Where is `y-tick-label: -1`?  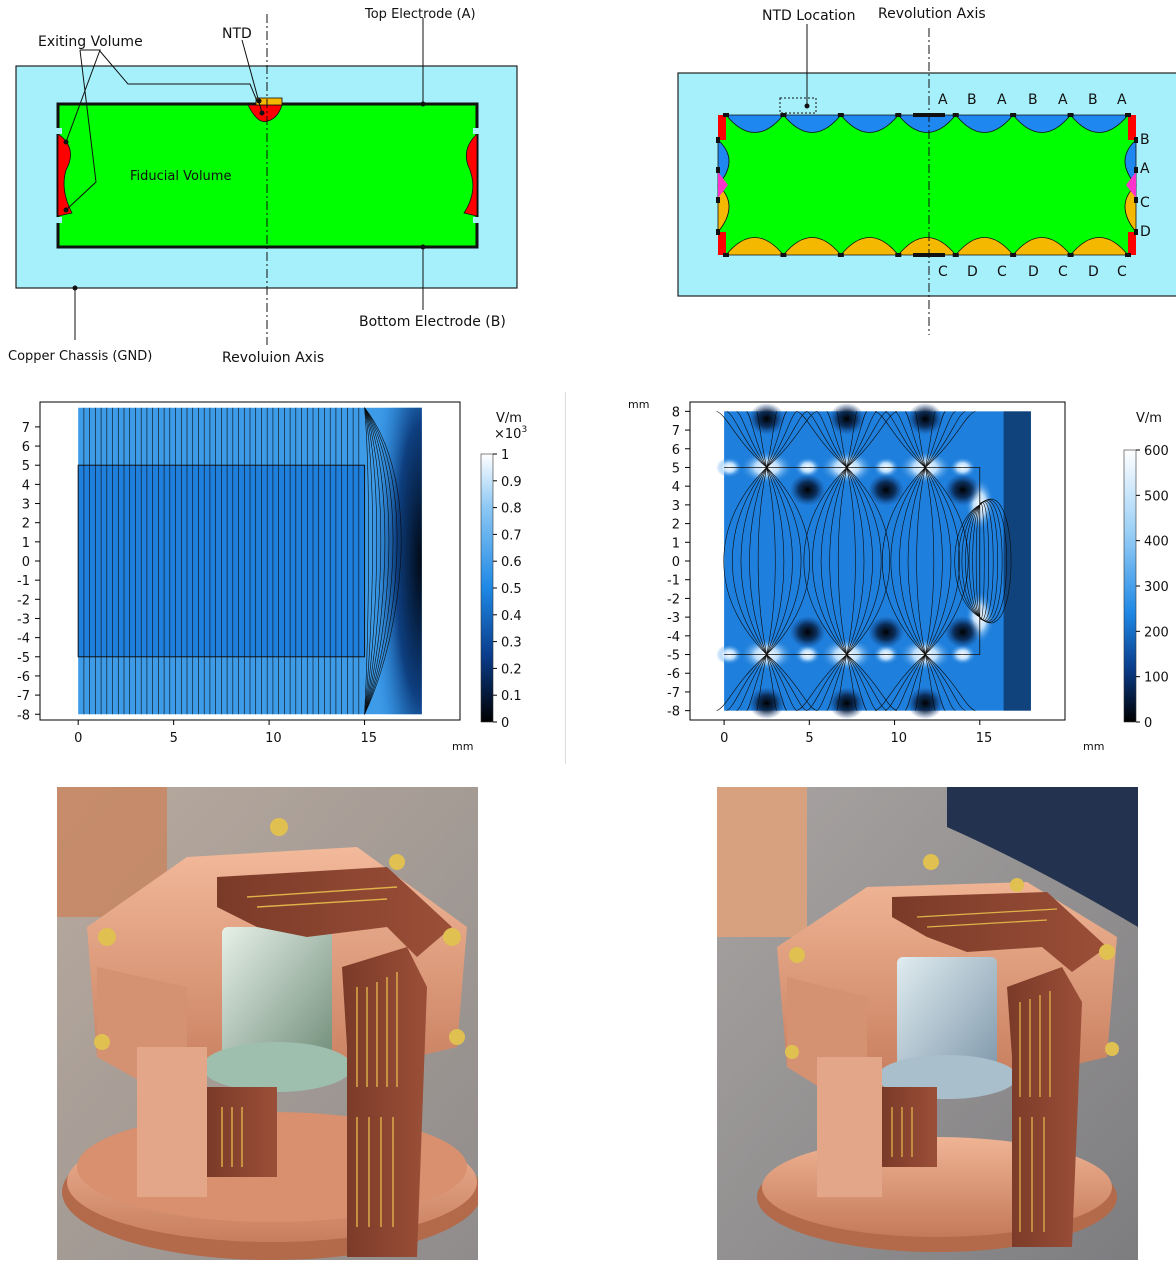
y-tick-label: -1 is located at coordinates (23, 581).